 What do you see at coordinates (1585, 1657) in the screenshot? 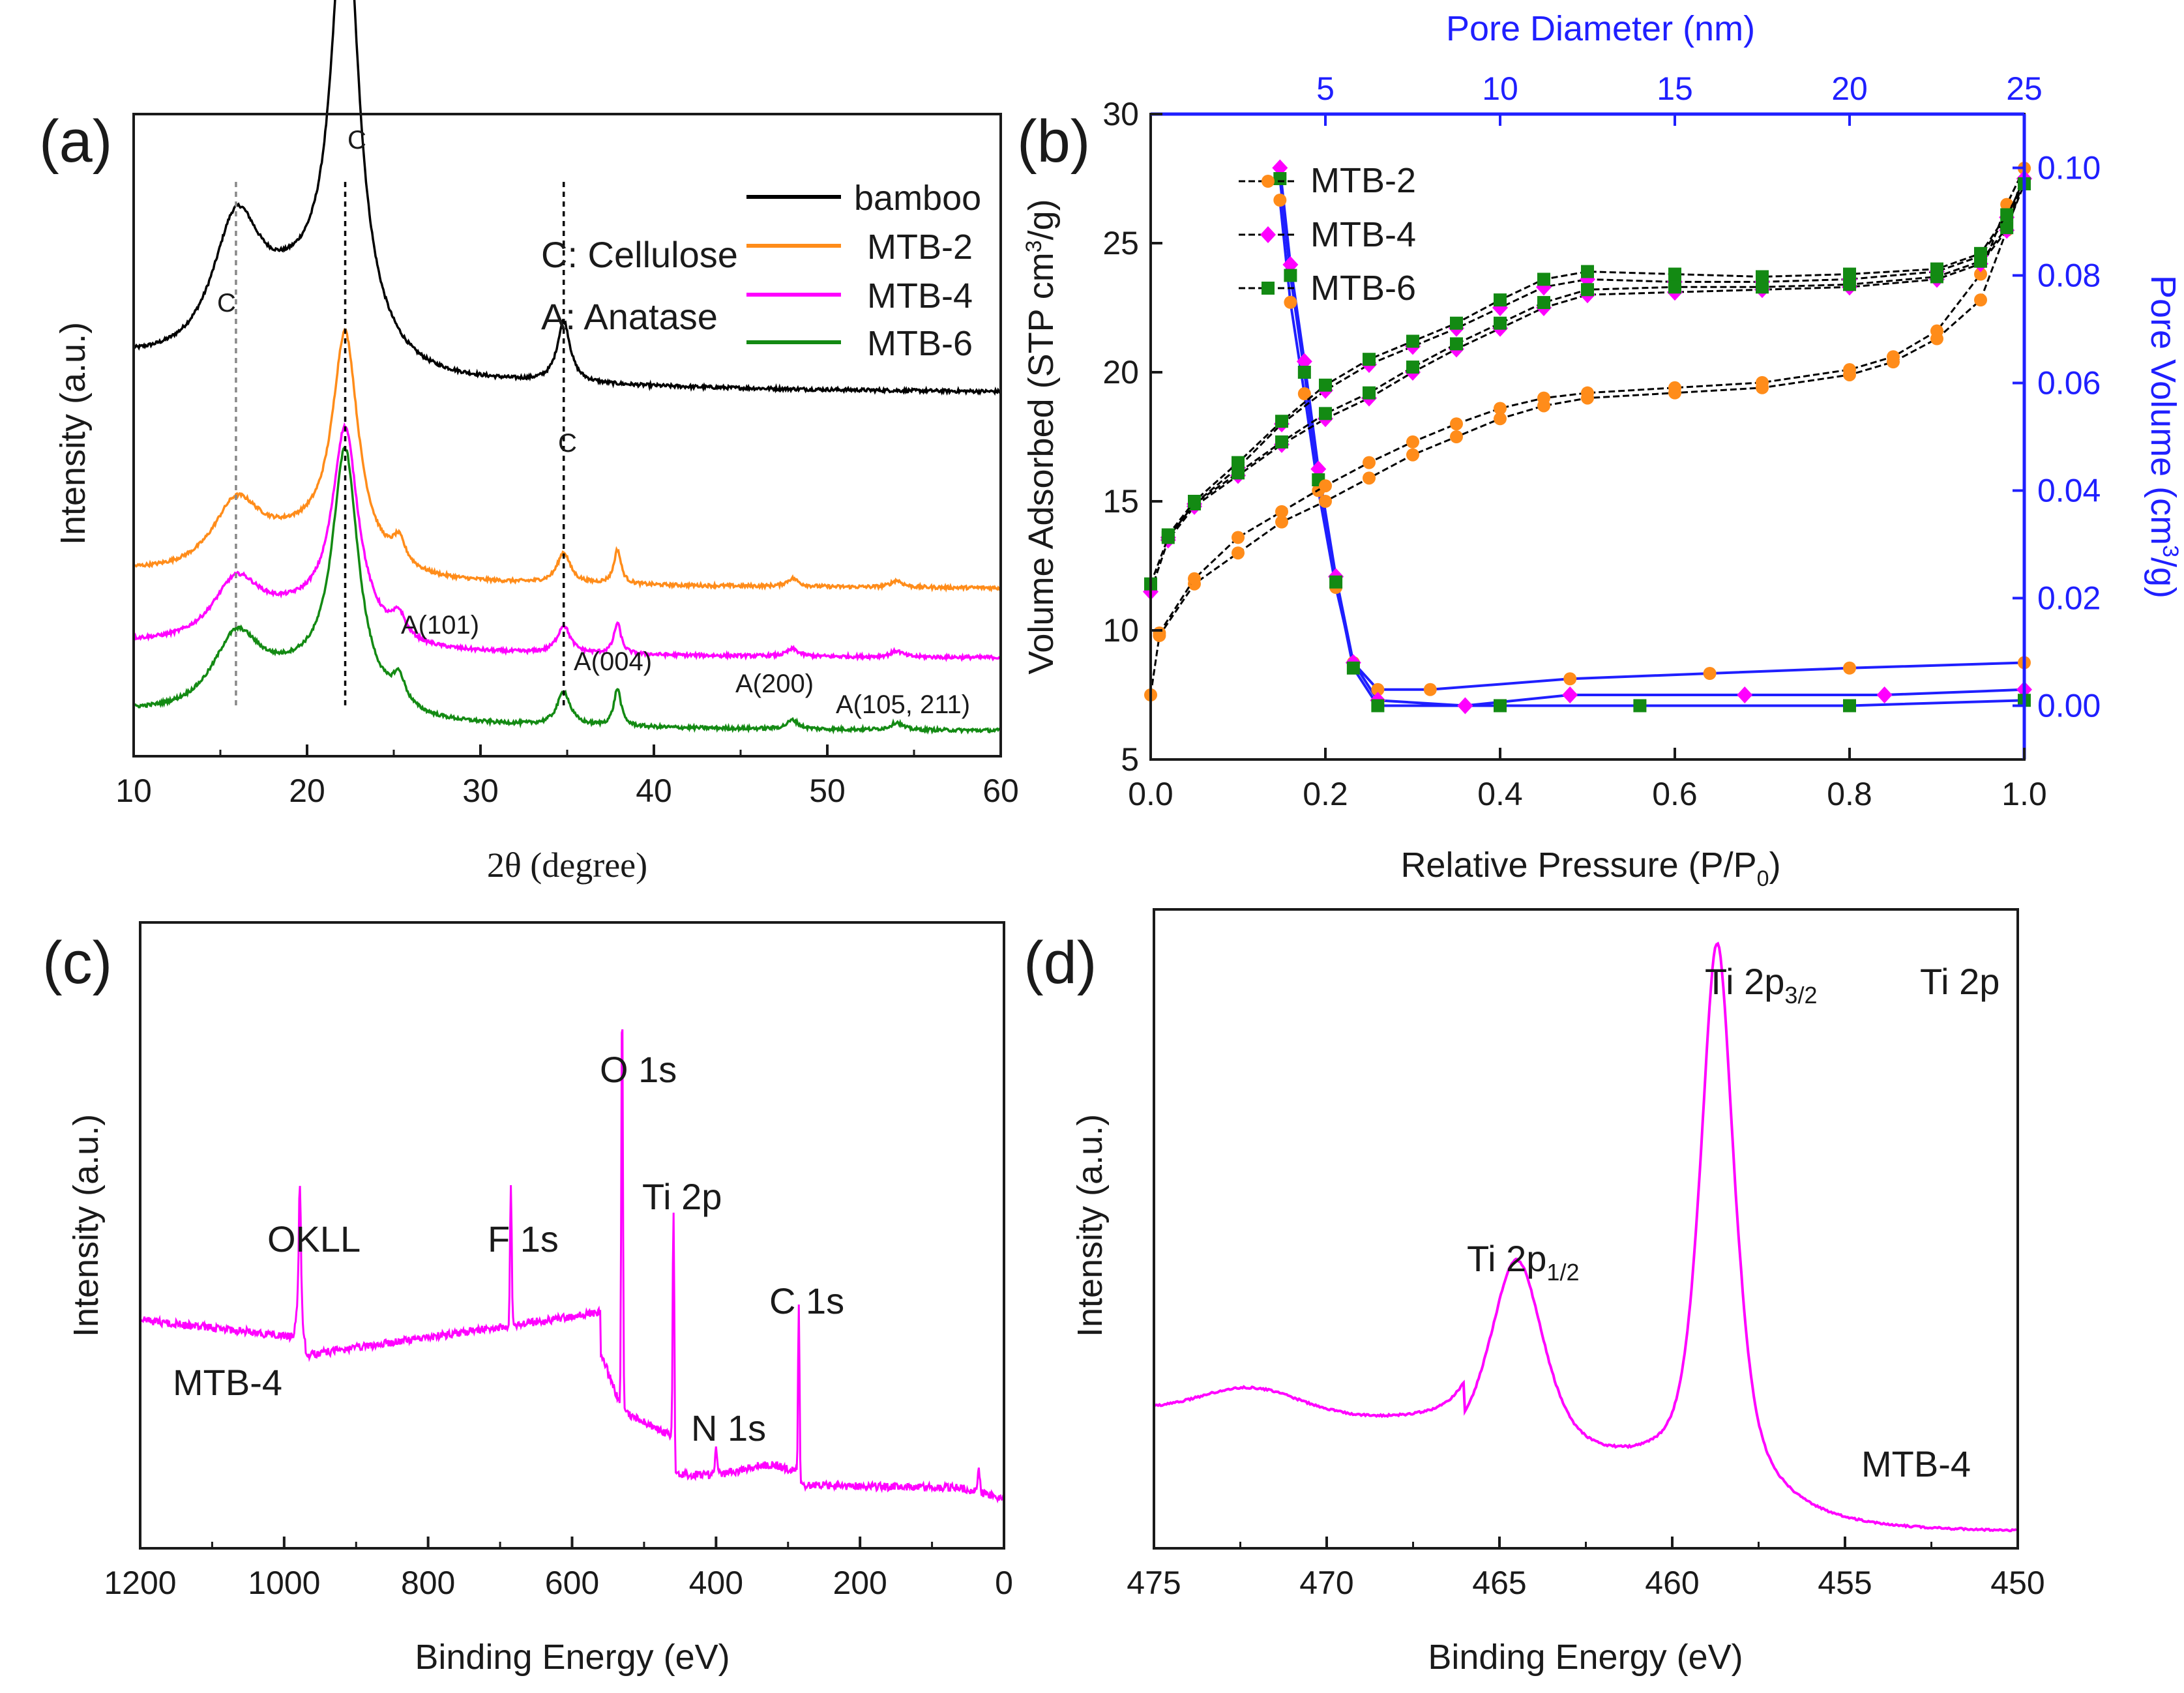
I see `panel-d-x-title: Binding Energy (eV)` at bounding box center [1585, 1657].